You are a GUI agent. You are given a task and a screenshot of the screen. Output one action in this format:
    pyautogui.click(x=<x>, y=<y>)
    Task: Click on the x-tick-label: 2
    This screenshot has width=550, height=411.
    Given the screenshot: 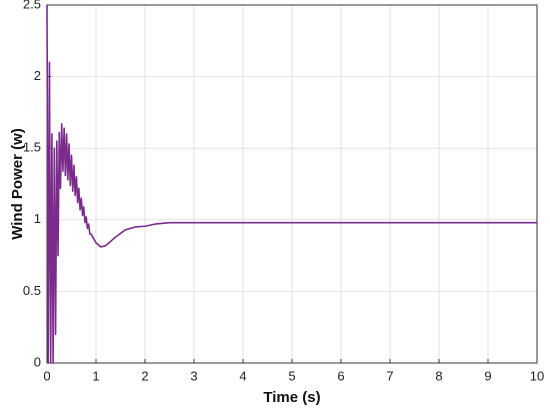 What is the action you would take?
    pyautogui.click(x=144, y=375)
    